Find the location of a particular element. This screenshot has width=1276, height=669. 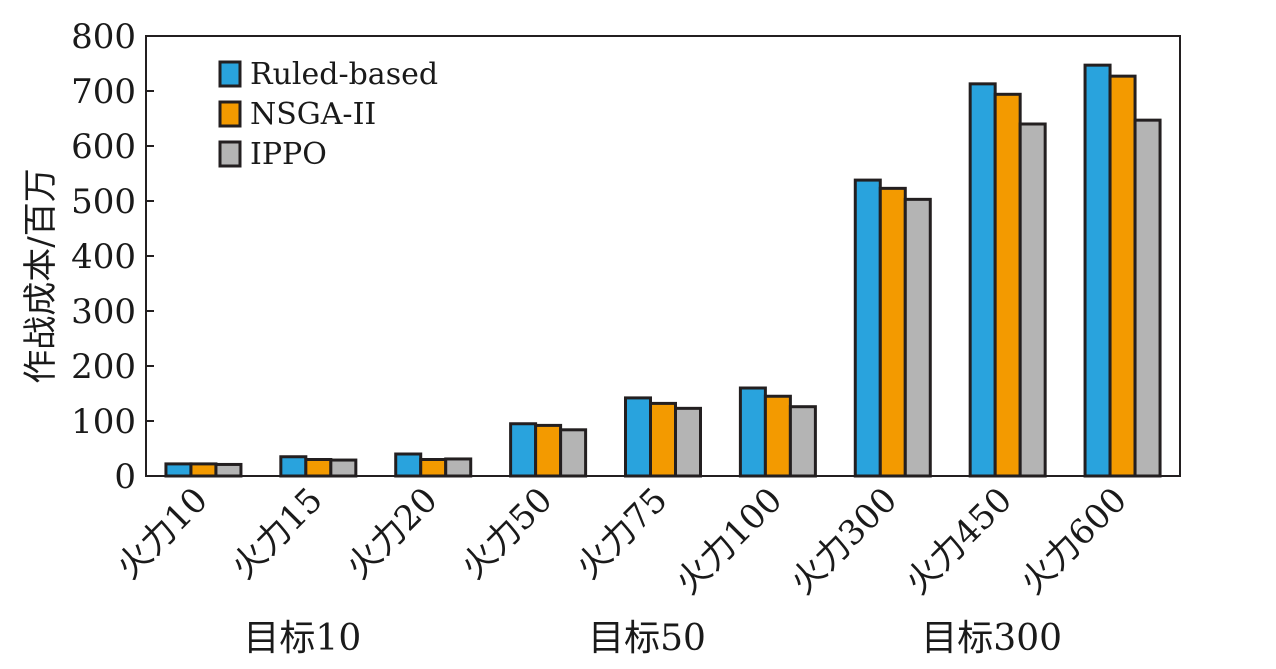

legend-label: NSGA-II is located at coordinates (313, 114).